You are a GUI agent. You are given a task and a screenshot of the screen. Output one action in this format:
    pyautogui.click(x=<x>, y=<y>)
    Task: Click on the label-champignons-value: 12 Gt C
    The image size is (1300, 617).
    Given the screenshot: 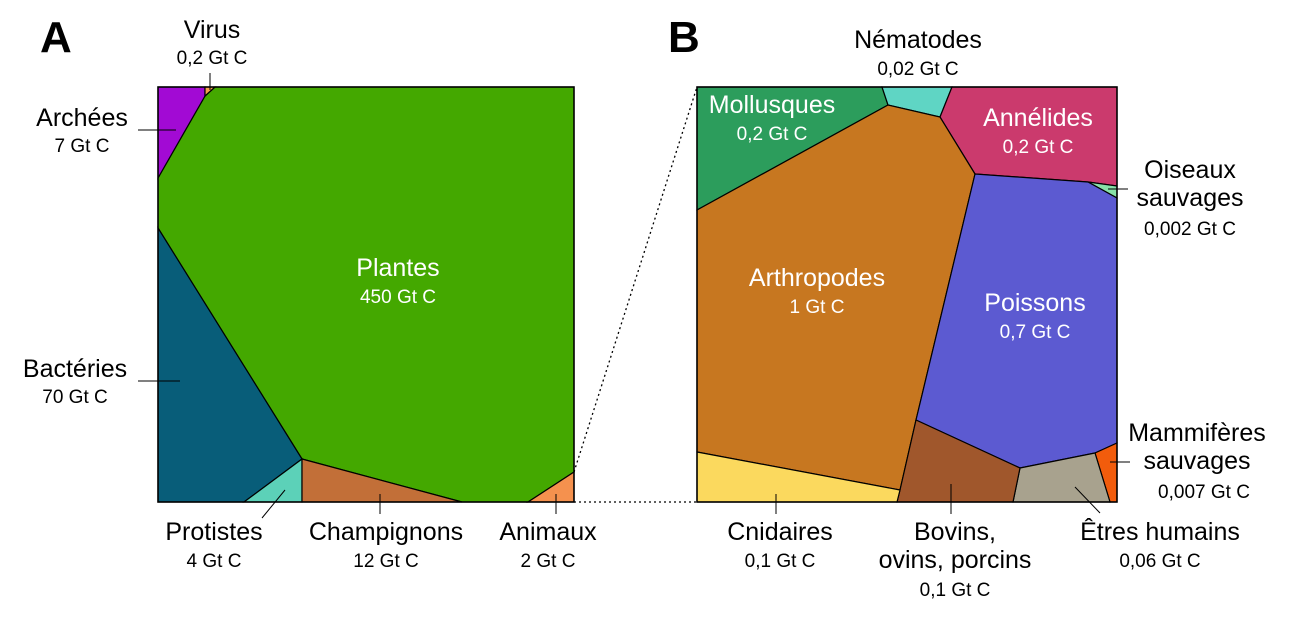 What is the action you would take?
    pyautogui.click(x=385, y=561)
    